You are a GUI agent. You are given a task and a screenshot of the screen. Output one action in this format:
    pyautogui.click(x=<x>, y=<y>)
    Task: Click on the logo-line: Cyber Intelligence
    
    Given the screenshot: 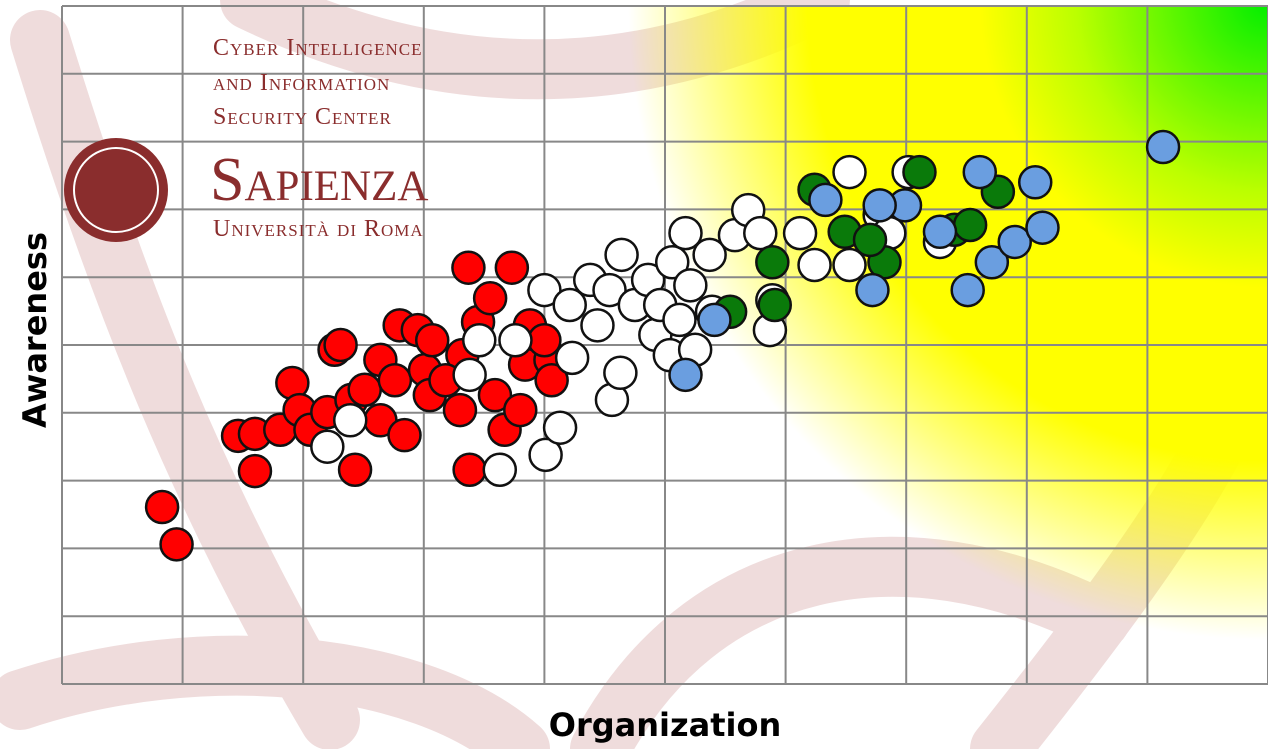 What is the action you would take?
    pyautogui.click(x=317, y=48)
    